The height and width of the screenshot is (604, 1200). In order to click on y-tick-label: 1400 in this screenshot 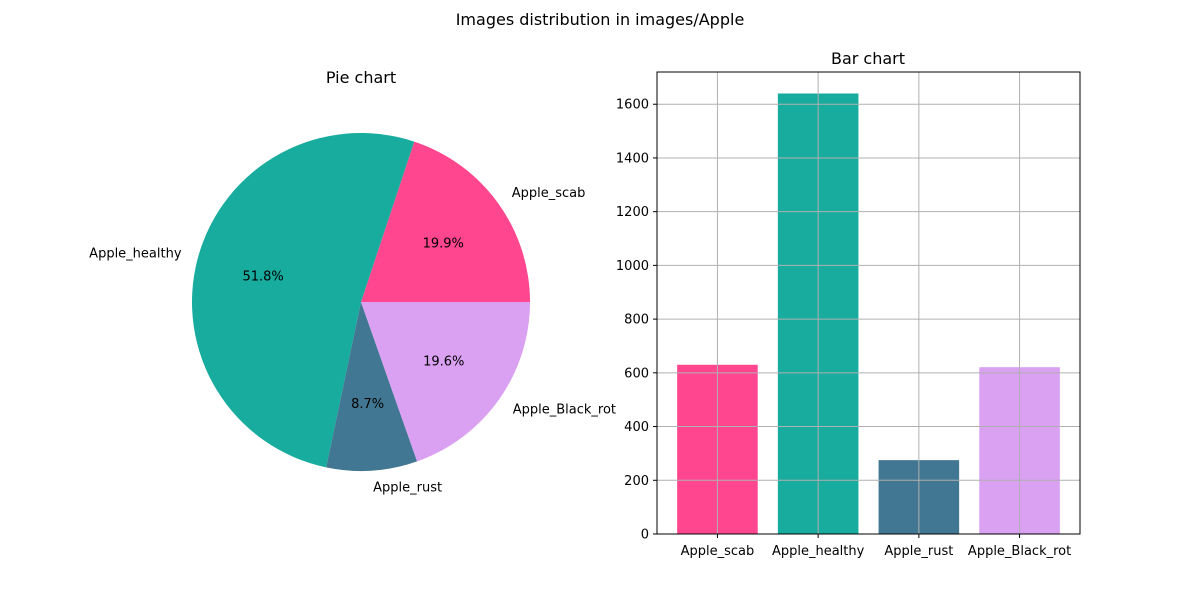, I will do `click(632, 158)`.